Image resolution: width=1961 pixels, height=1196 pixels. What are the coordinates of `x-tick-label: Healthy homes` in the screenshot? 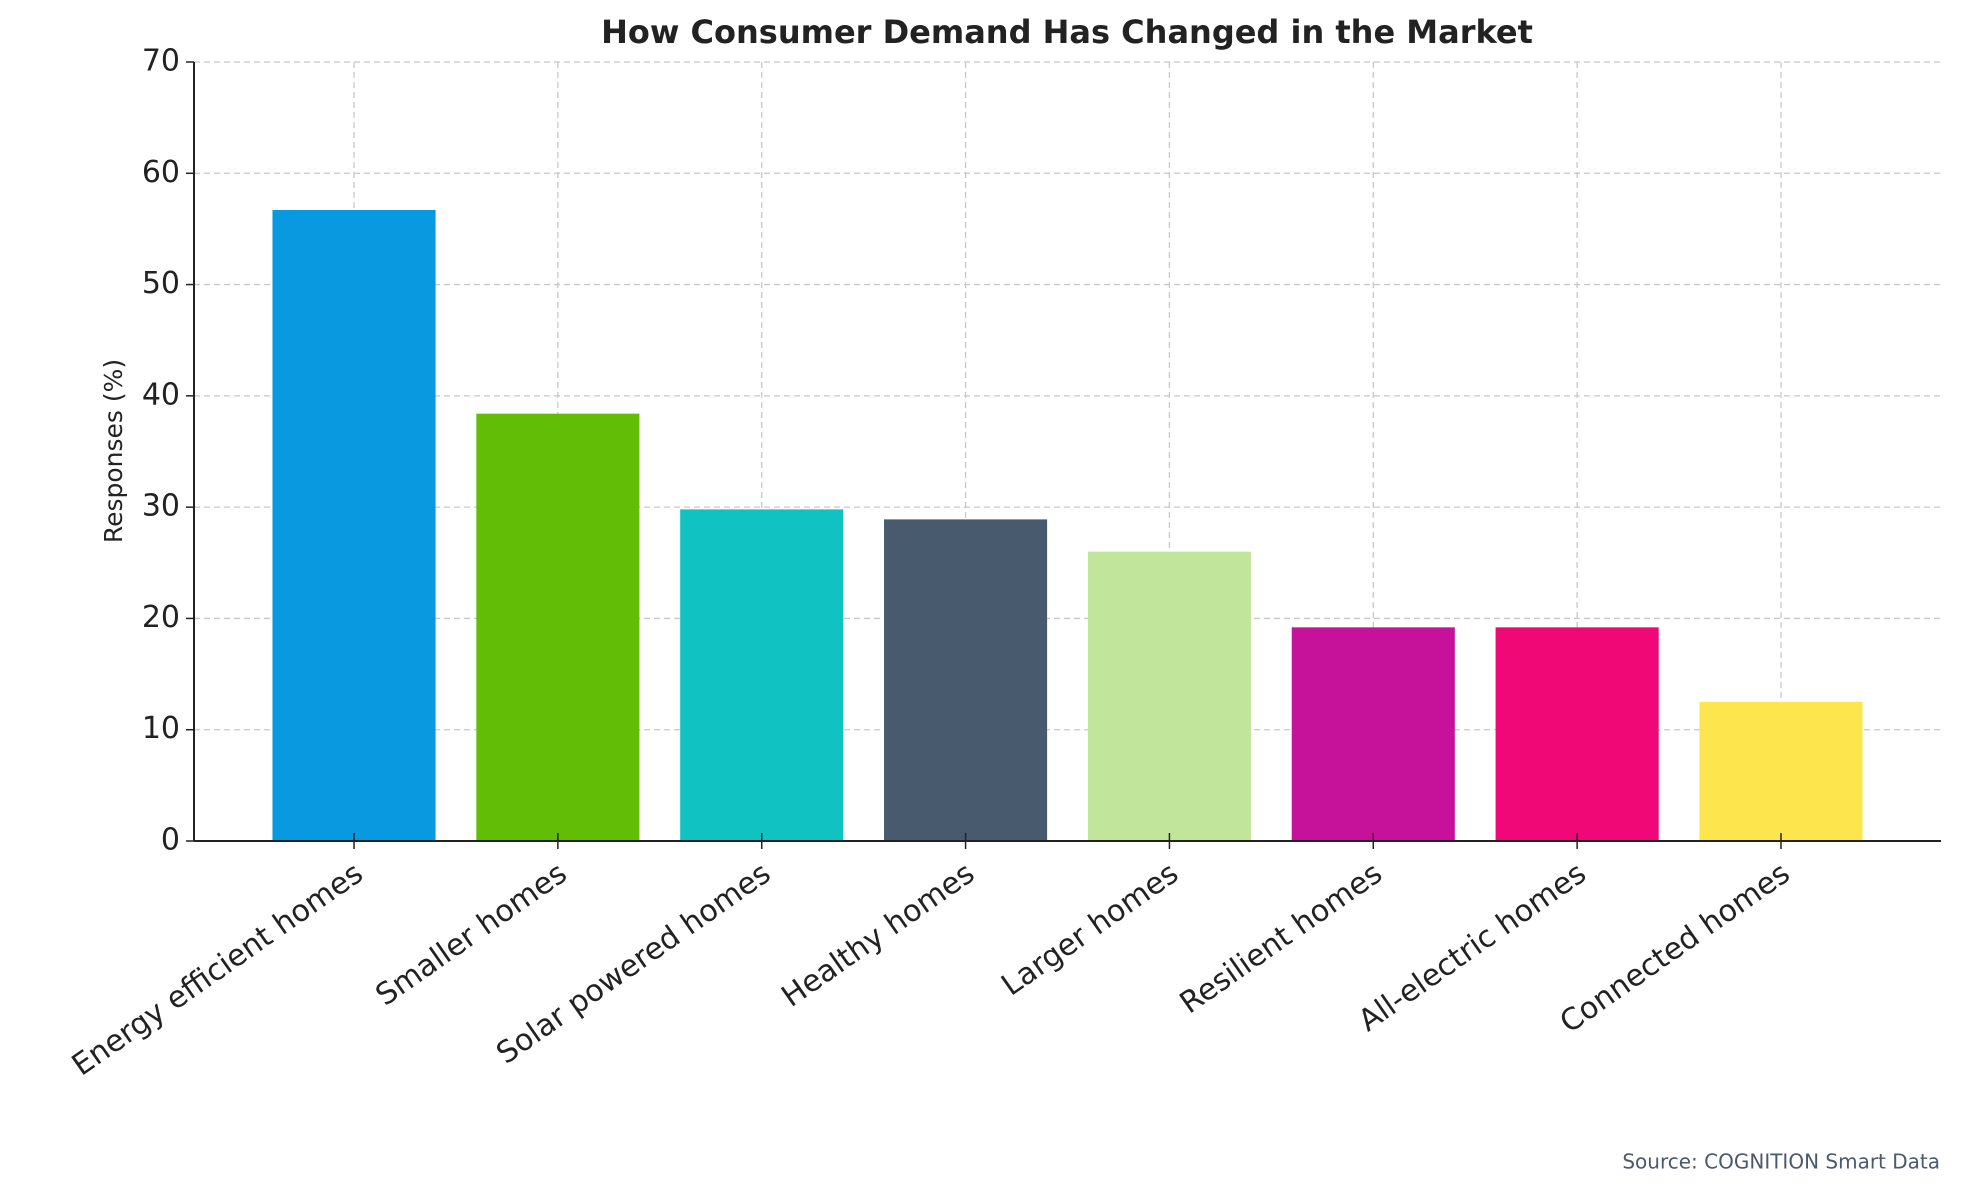 It's located at (878, 935).